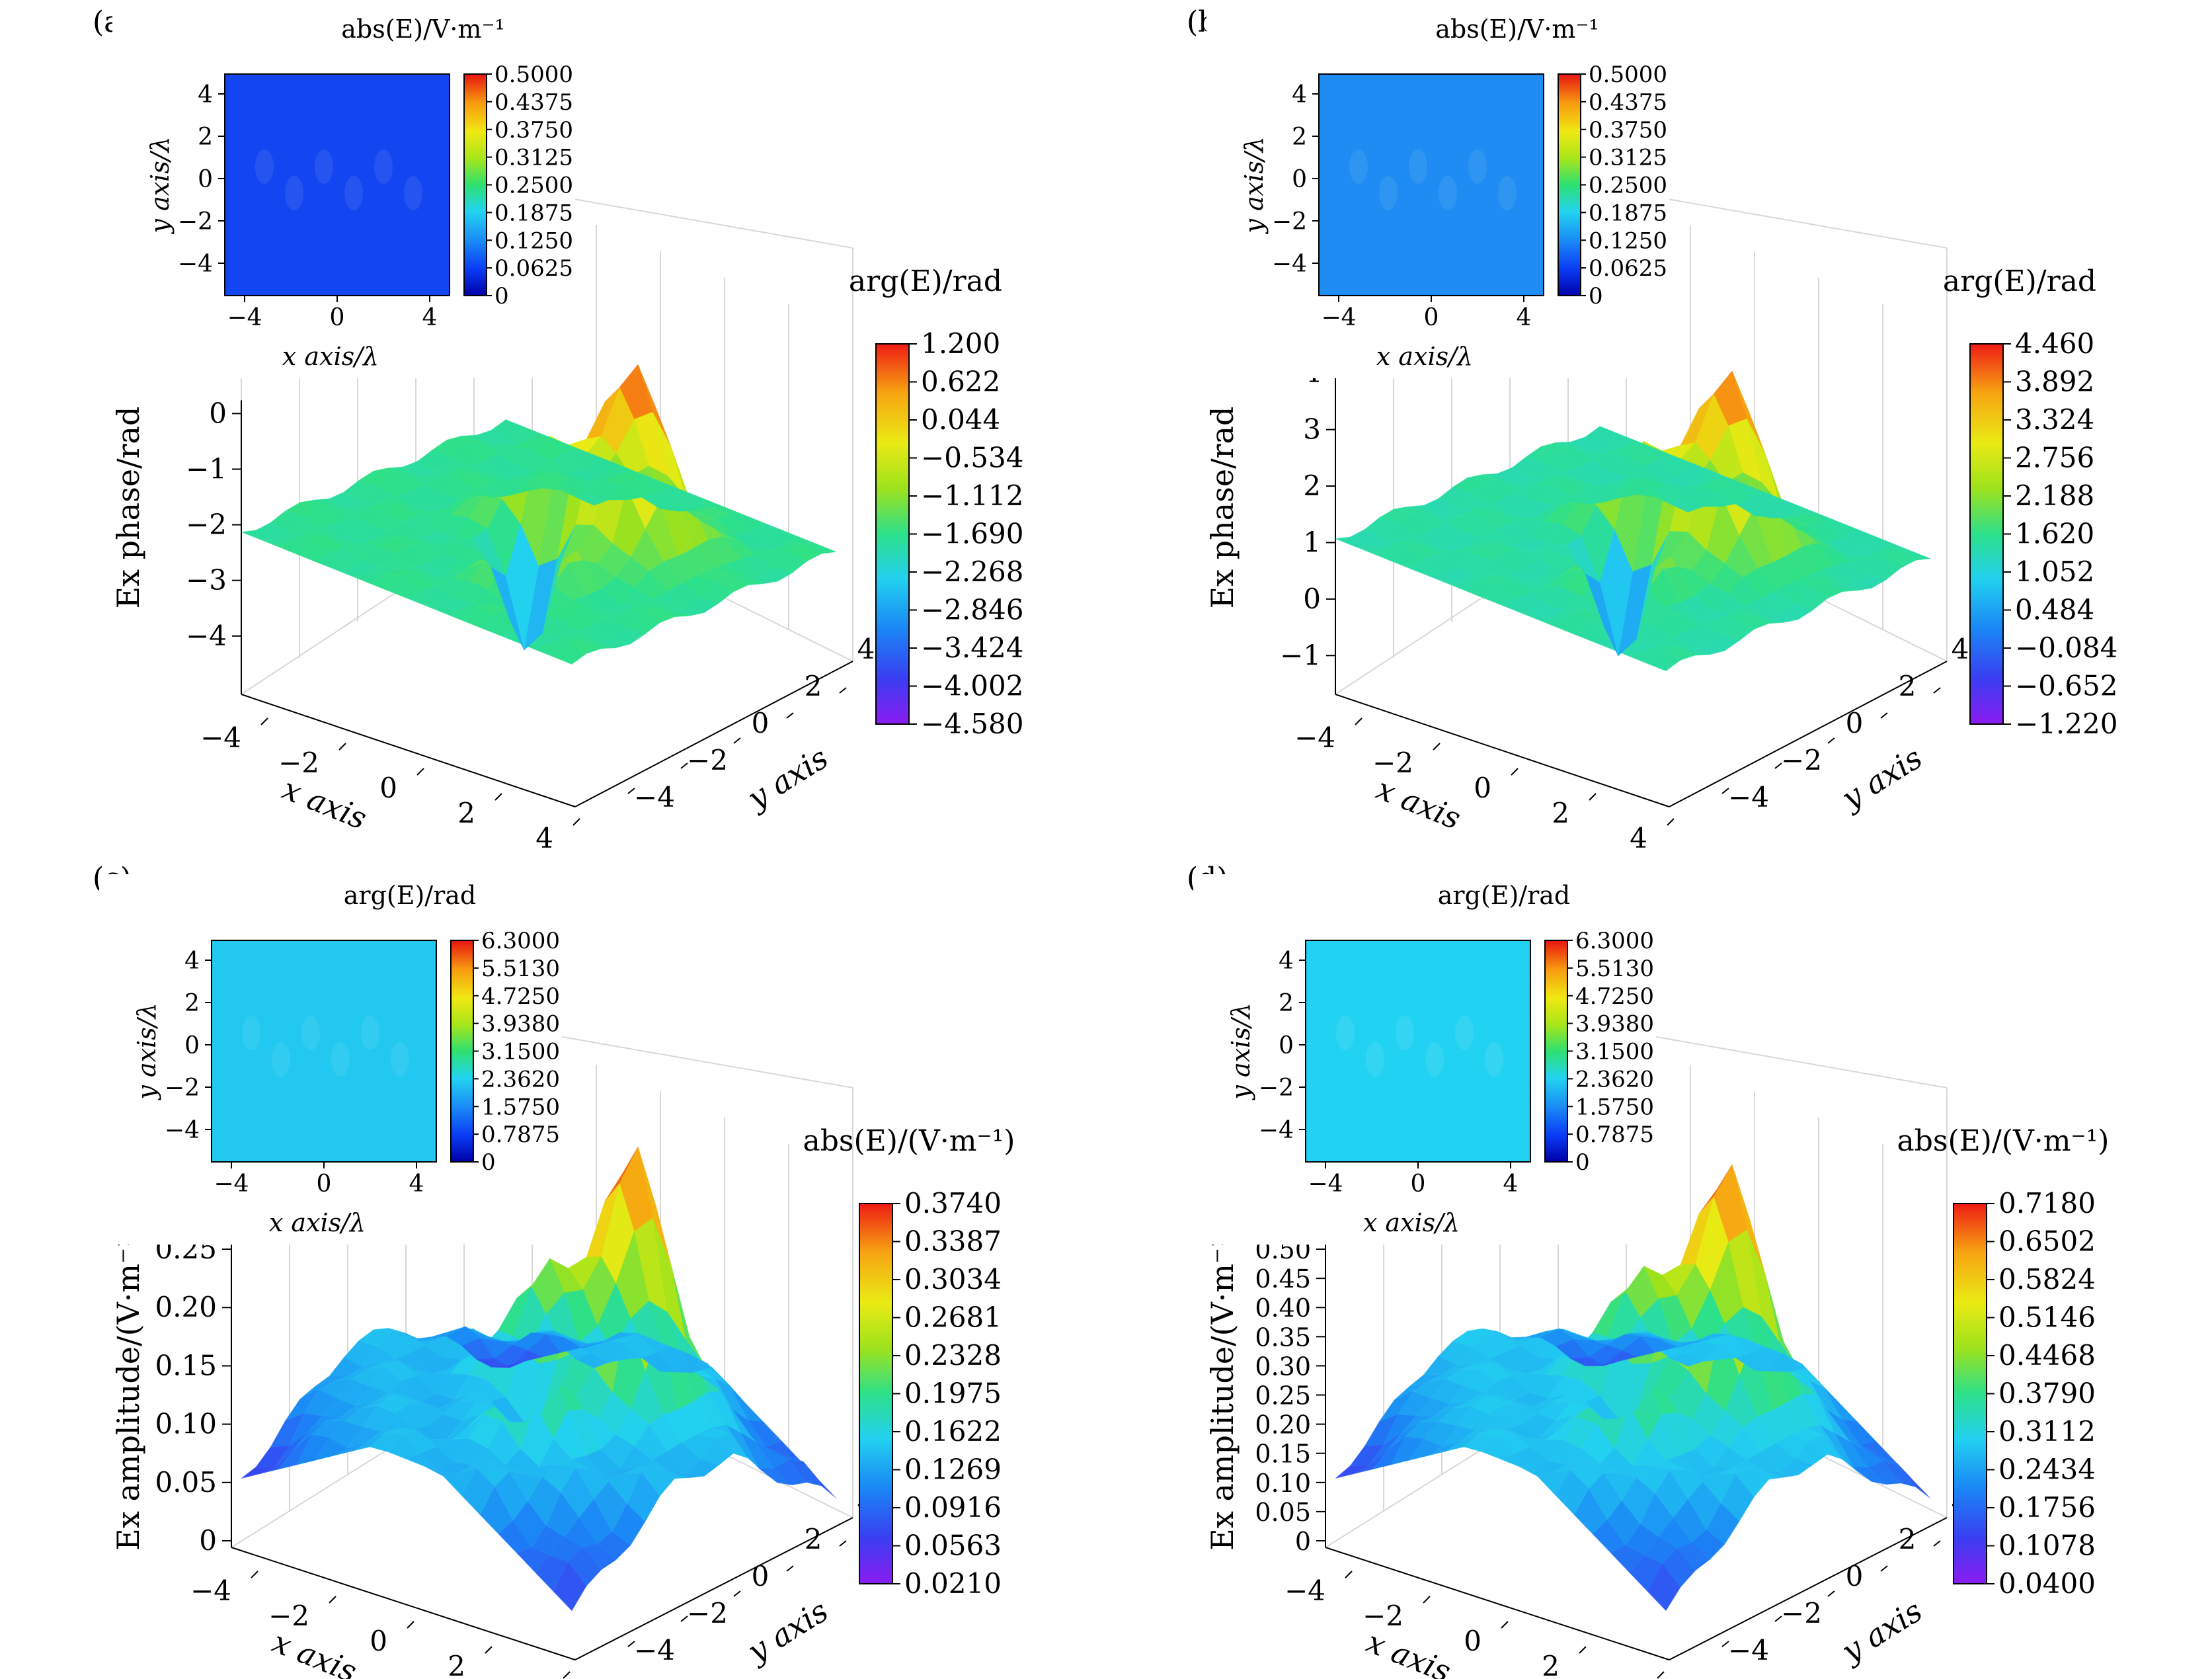 This screenshot has width=2212, height=1679. Describe the element at coordinates (534, 1677) in the screenshot. I see `x-tick-label: 4` at that location.